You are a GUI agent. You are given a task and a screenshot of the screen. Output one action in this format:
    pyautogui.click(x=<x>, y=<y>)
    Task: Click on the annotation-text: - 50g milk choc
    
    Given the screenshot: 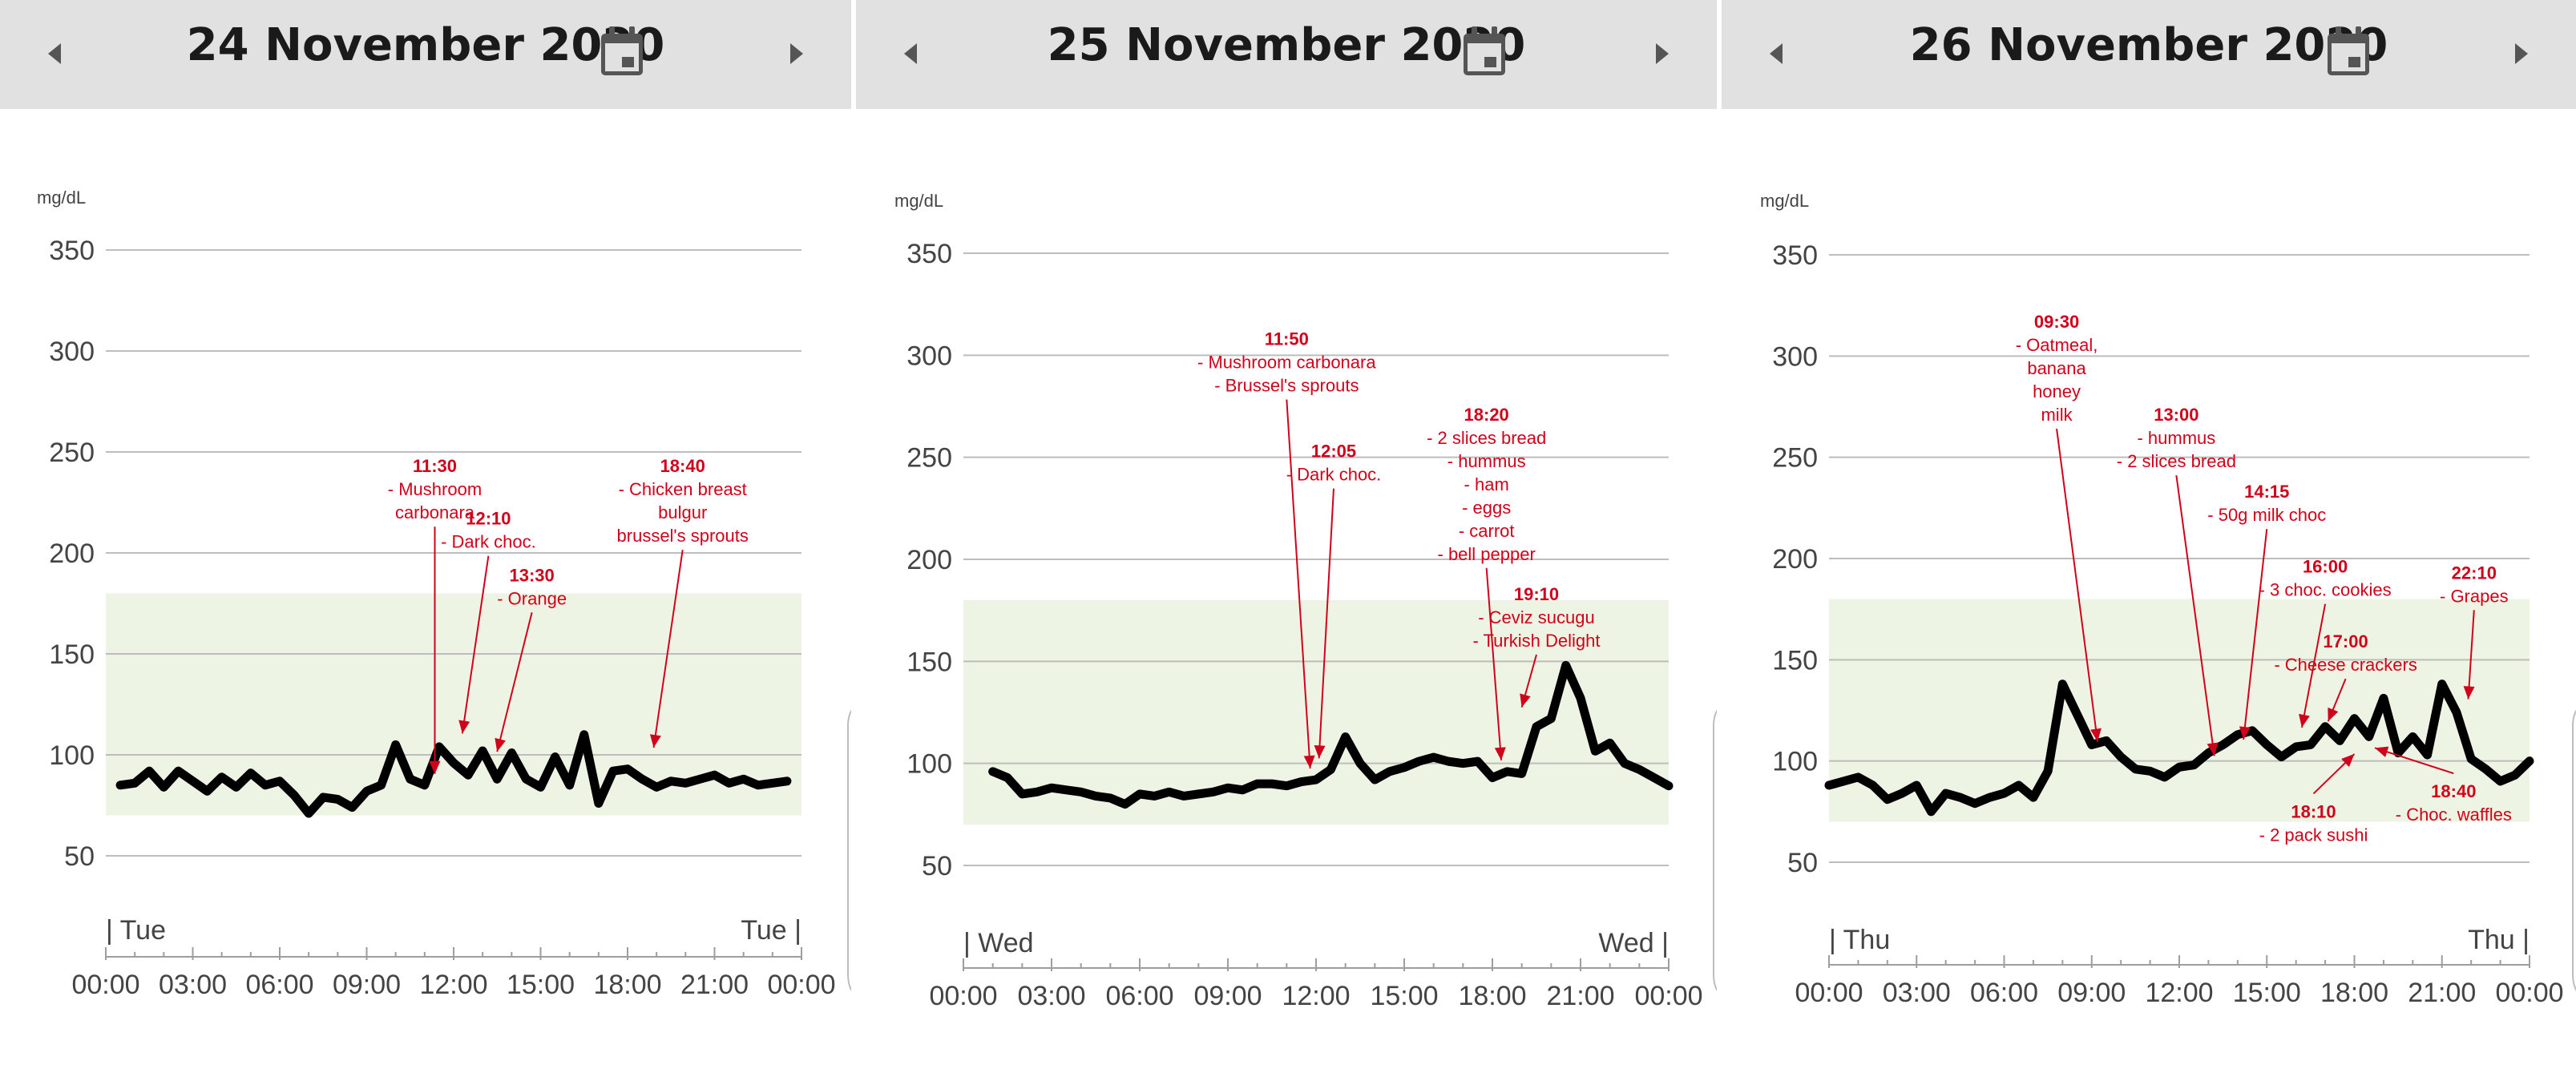 What is the action you would take?
    pyautogui.click(x=2267, y=515)
    